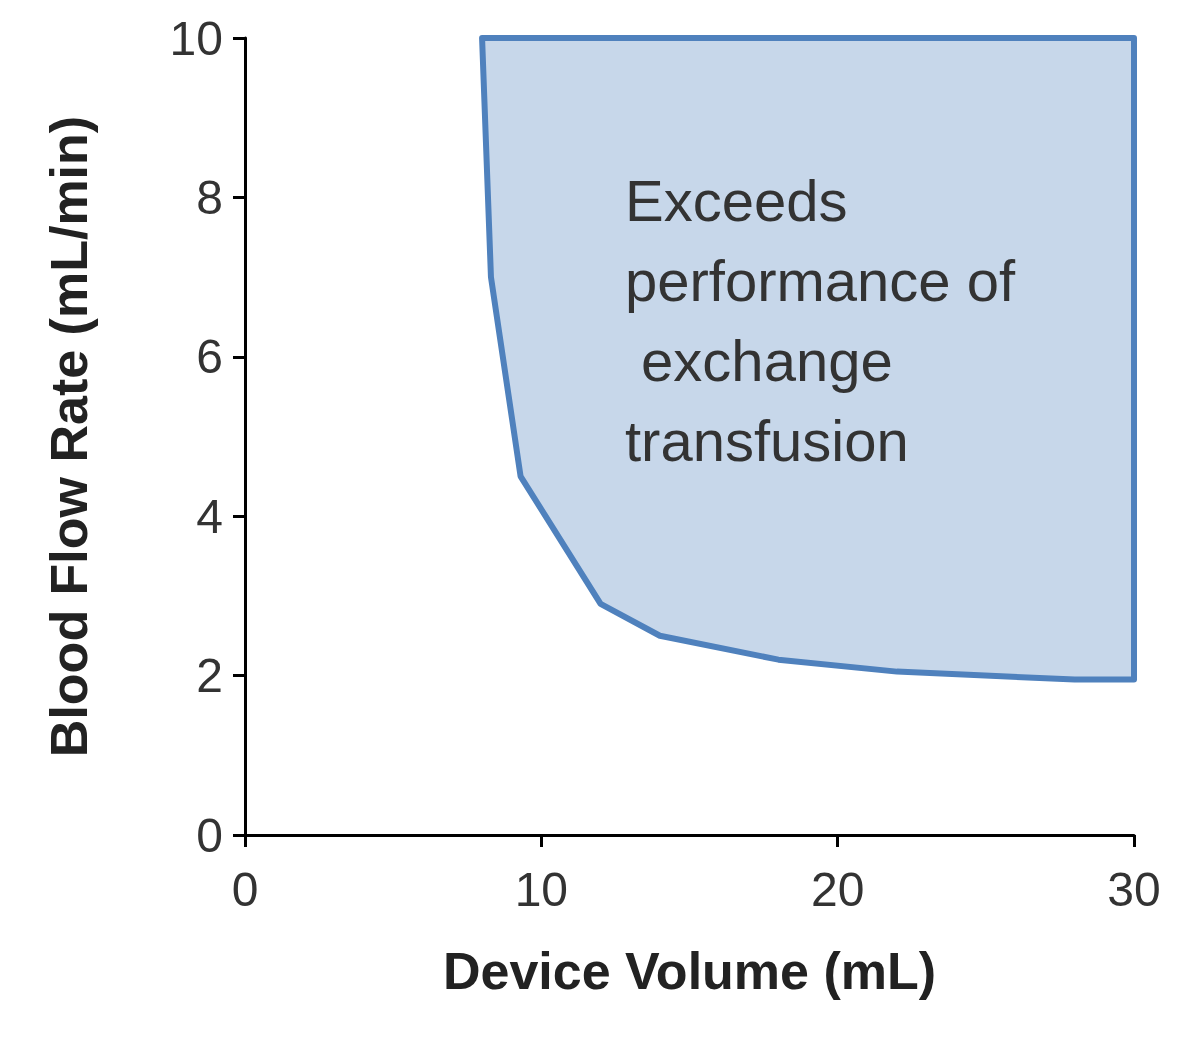 The height and width of the screenshot is (1055, 1184). Describe the element at coordinates (820, 320) in the screenshot. I see `annotation: Exceeds performance of exchange transfusion` at that location.